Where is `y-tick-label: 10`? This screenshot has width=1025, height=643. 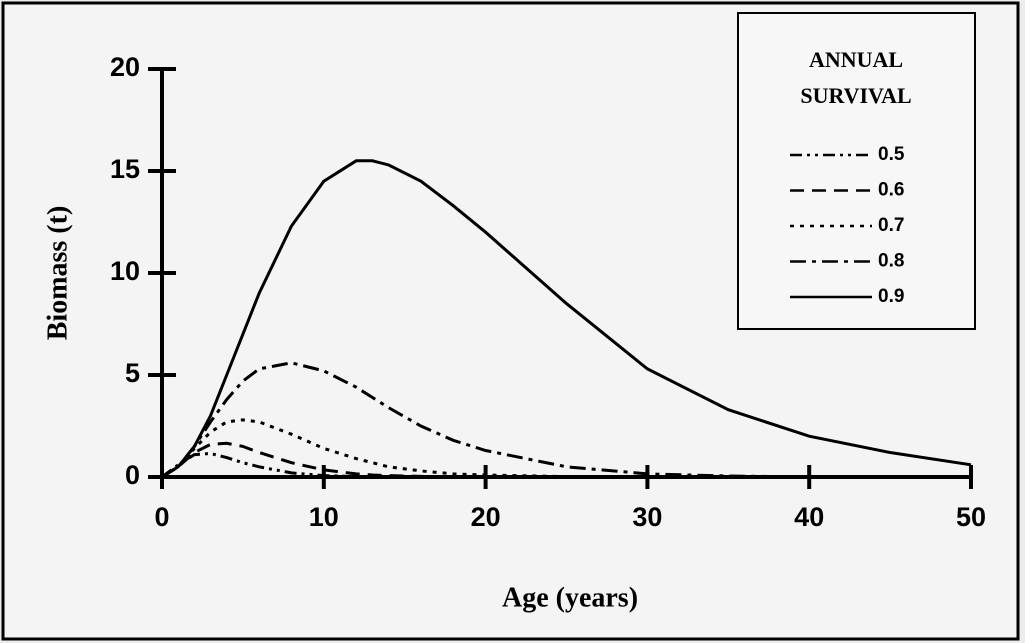 y-tick-label: 10 is located at coordinates (125, 271).